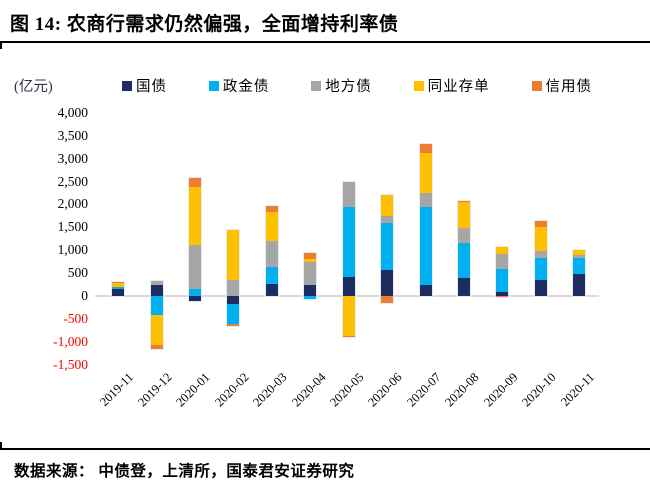 The width and height of the screenshot is (650, 494). I want to click on x-tick-label: 2020-02, so click(232, 390).